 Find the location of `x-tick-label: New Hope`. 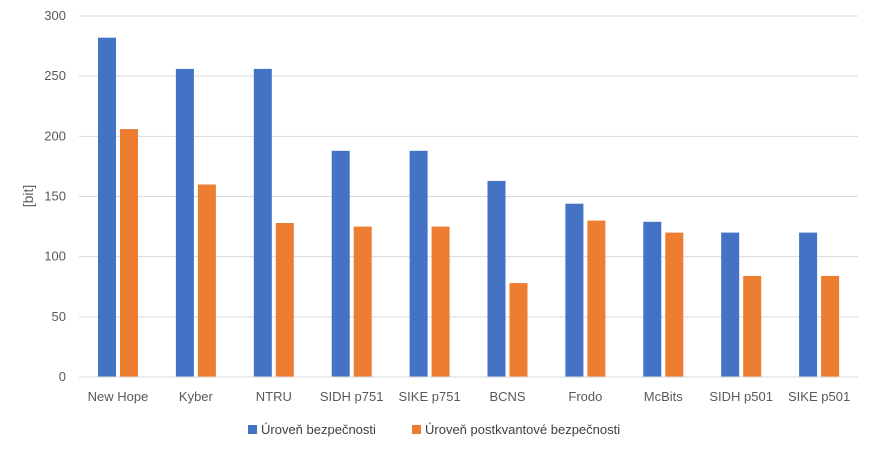

x-tick-label: New Hope is located at coordinates (118, 396).